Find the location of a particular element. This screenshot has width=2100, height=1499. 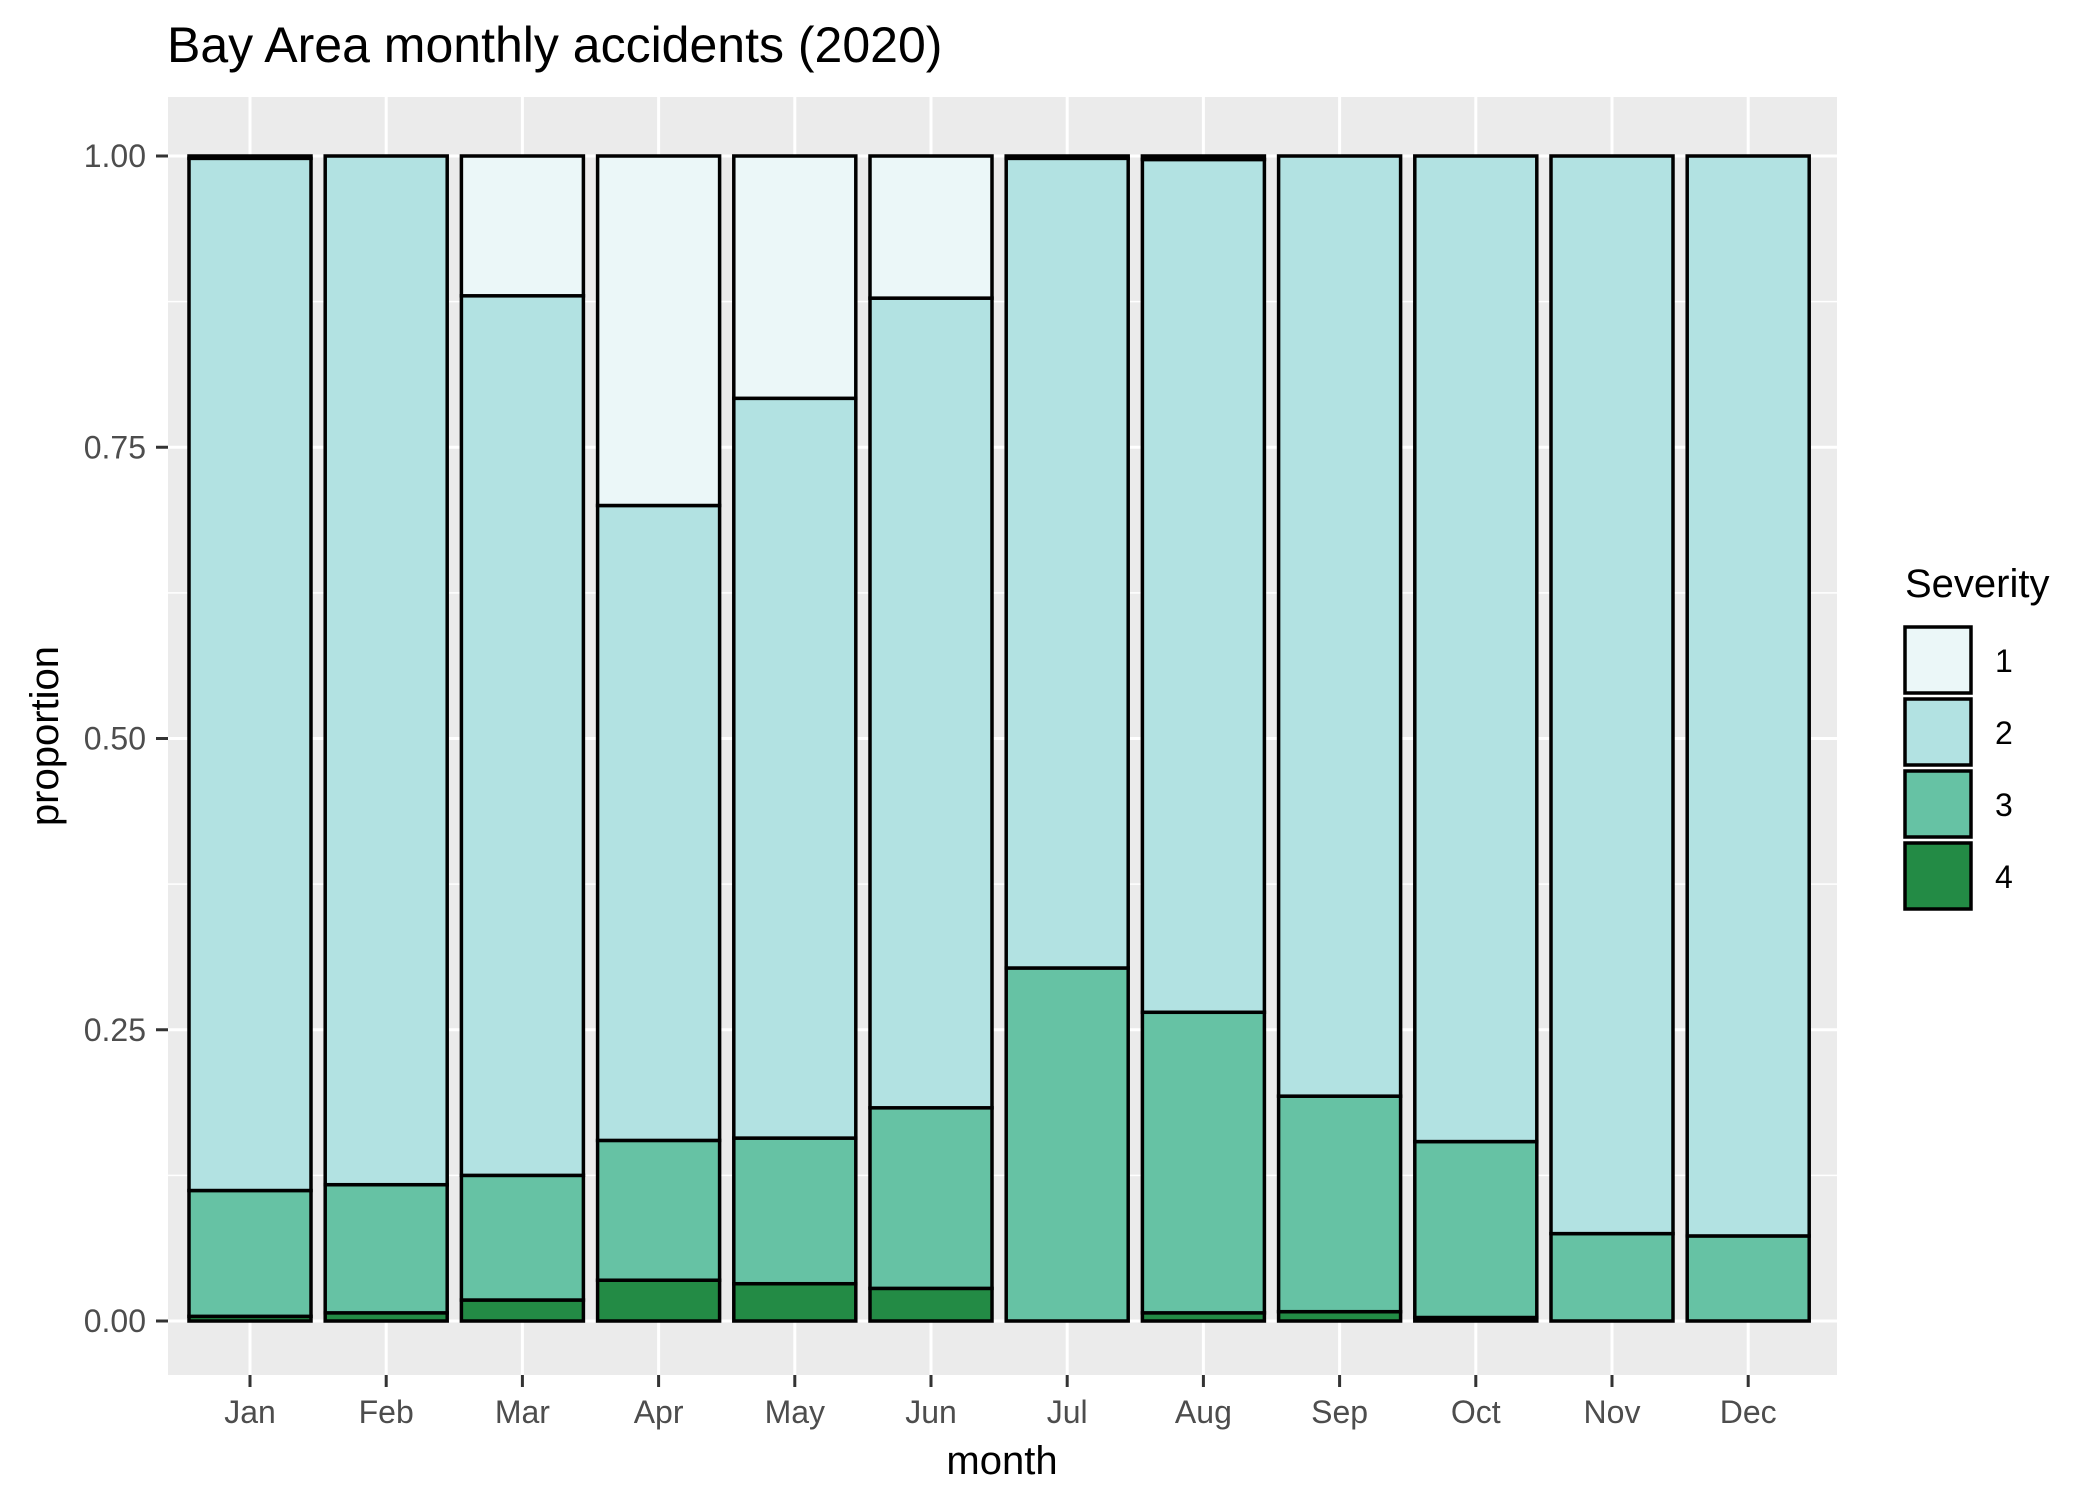

x-tick-label-jan: Jan is located at coordinates (250, 1412).